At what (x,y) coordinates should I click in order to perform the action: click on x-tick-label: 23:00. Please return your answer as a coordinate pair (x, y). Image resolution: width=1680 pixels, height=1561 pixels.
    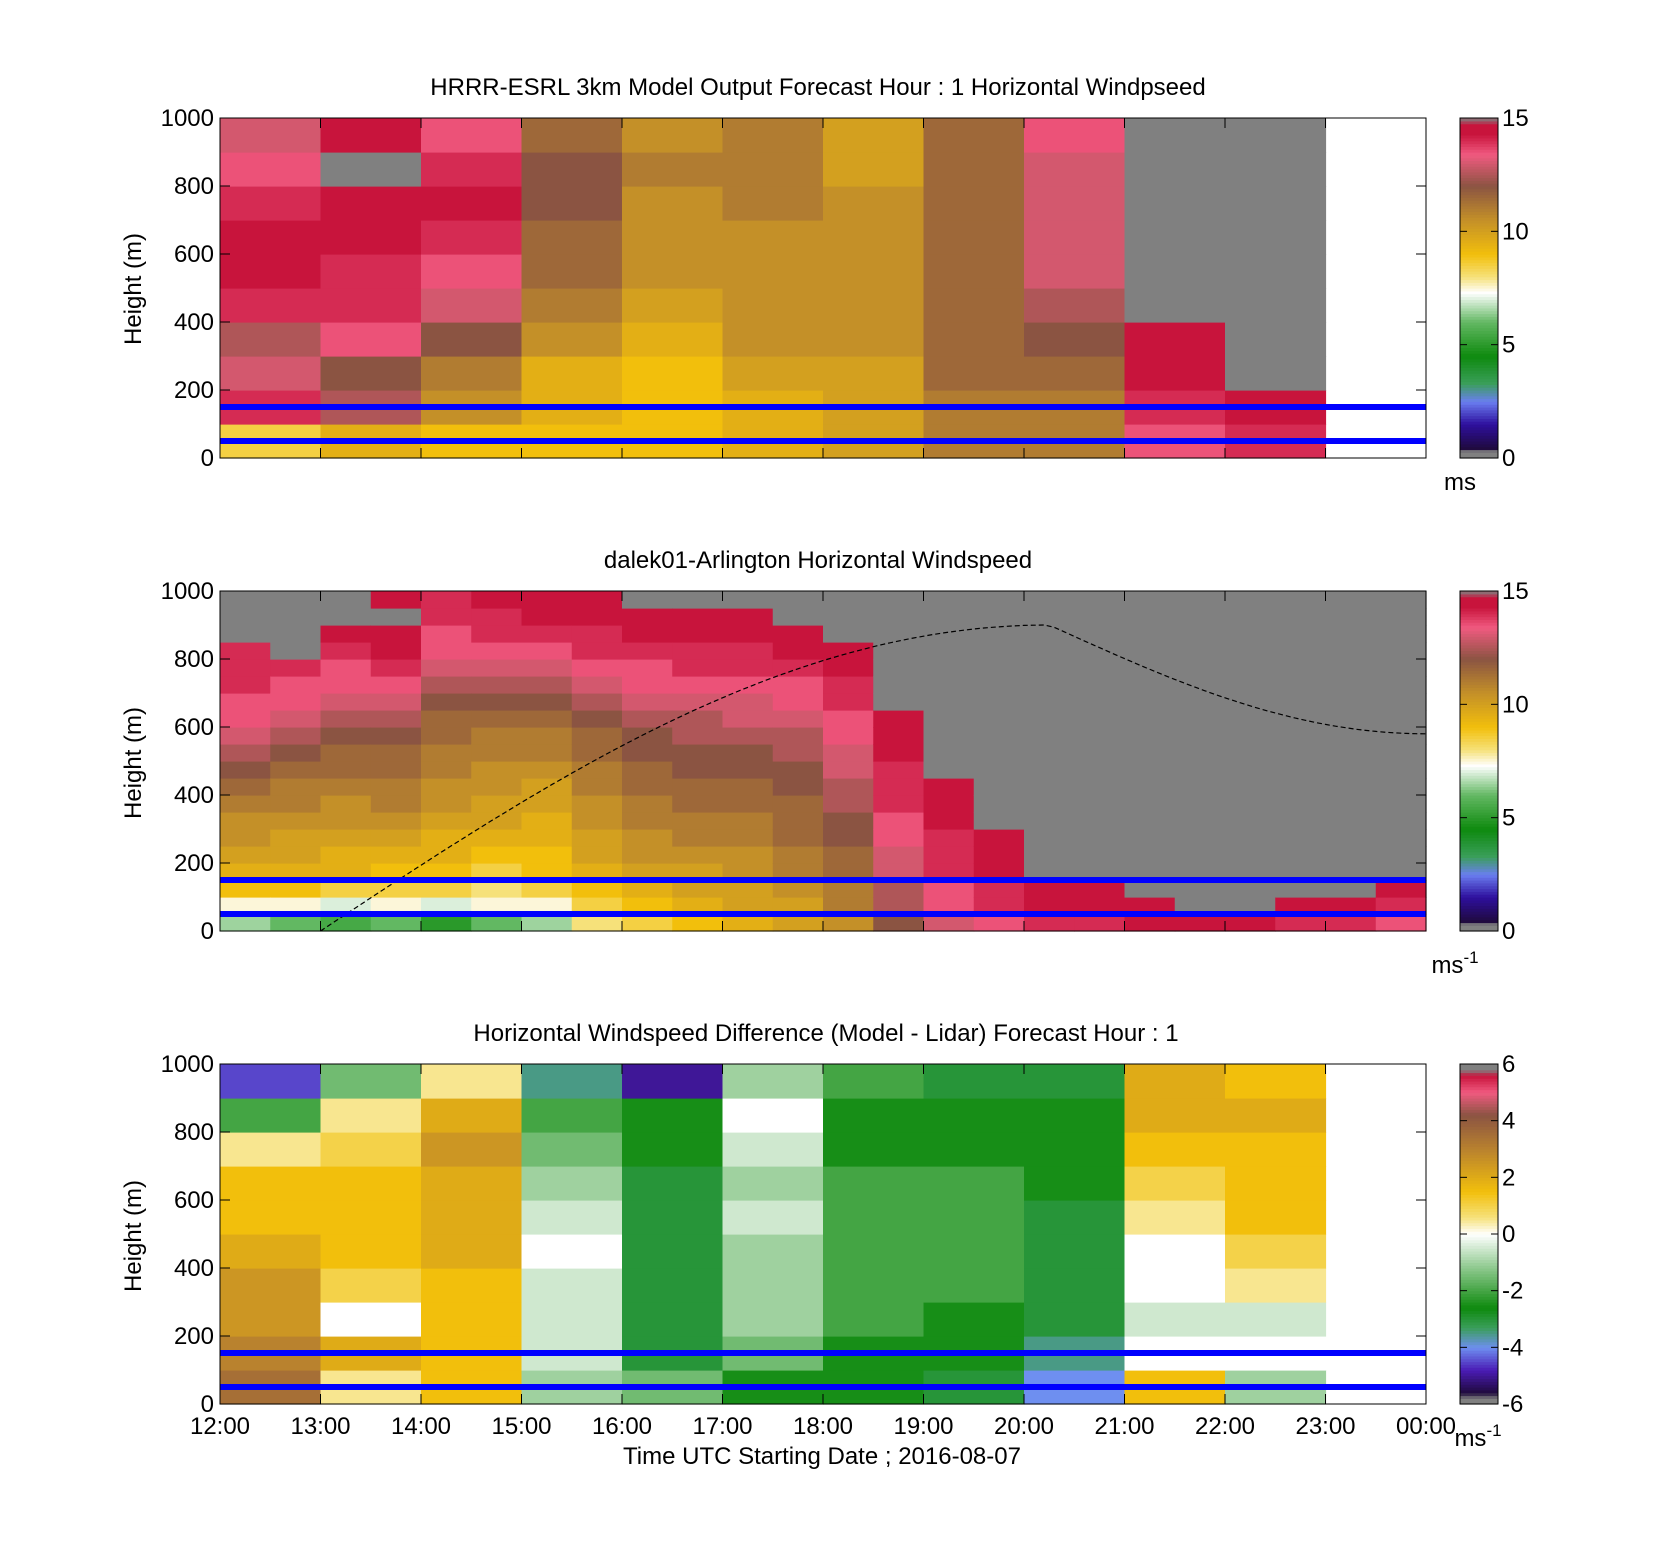
    Looking at the image, I should click on (1325, 1426).